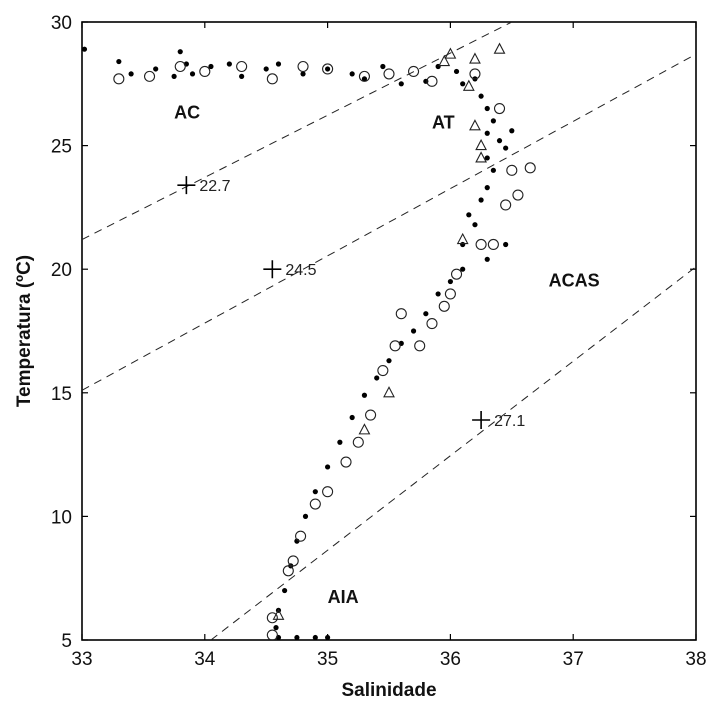  What do you see at coordinates (187, 112) in the screenshot?
I see `water-mass-label: AC` at bounding box center [187, 112].